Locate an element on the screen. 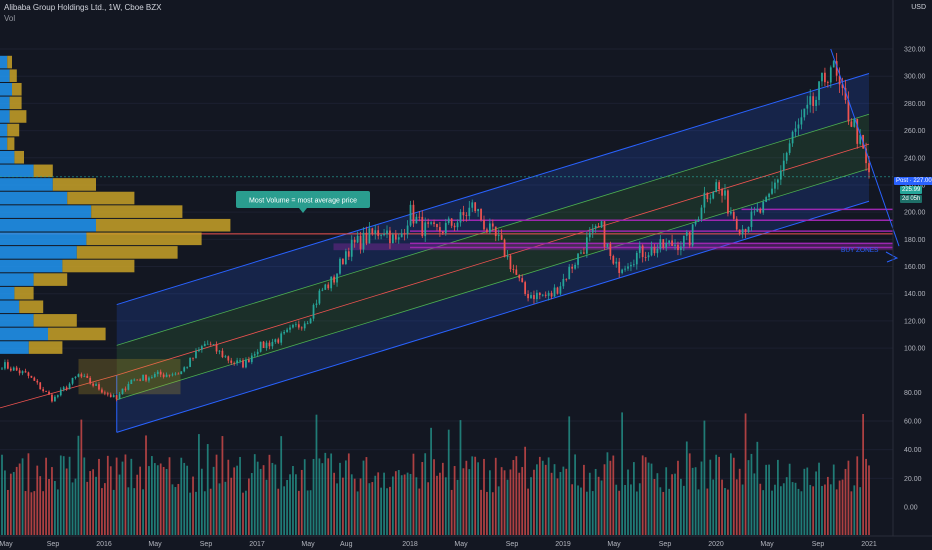  range-box is located at coordinates (129, 376).